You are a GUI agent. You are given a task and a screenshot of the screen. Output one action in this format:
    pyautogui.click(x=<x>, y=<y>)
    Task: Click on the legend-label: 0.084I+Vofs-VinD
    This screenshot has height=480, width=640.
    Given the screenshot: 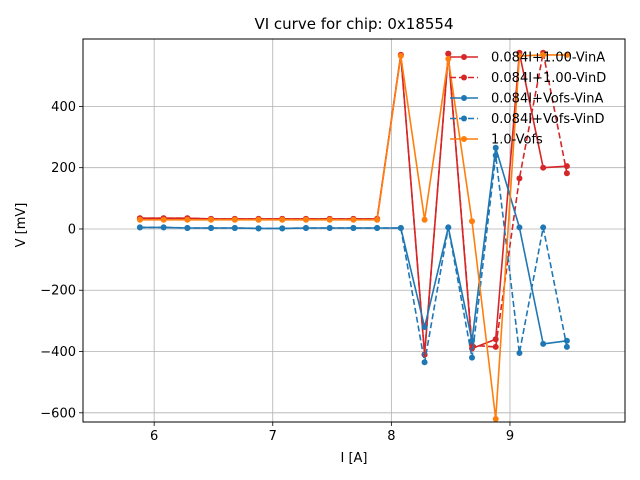 What is the action you would take?
    pyautogui.click(x=548, y=119)
    